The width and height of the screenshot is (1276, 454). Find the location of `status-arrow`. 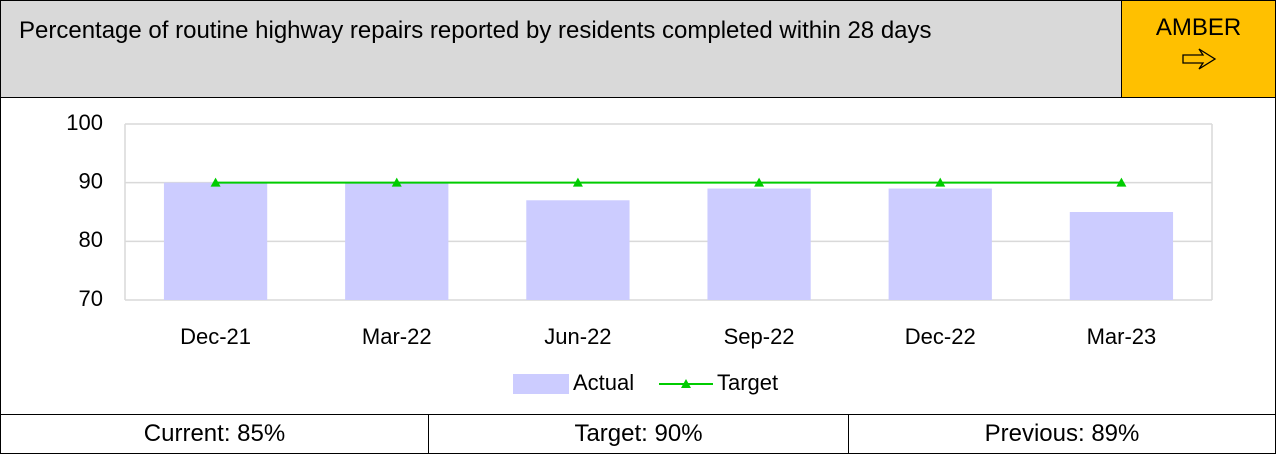

status-arrow is located at coordinates (1198, 59).